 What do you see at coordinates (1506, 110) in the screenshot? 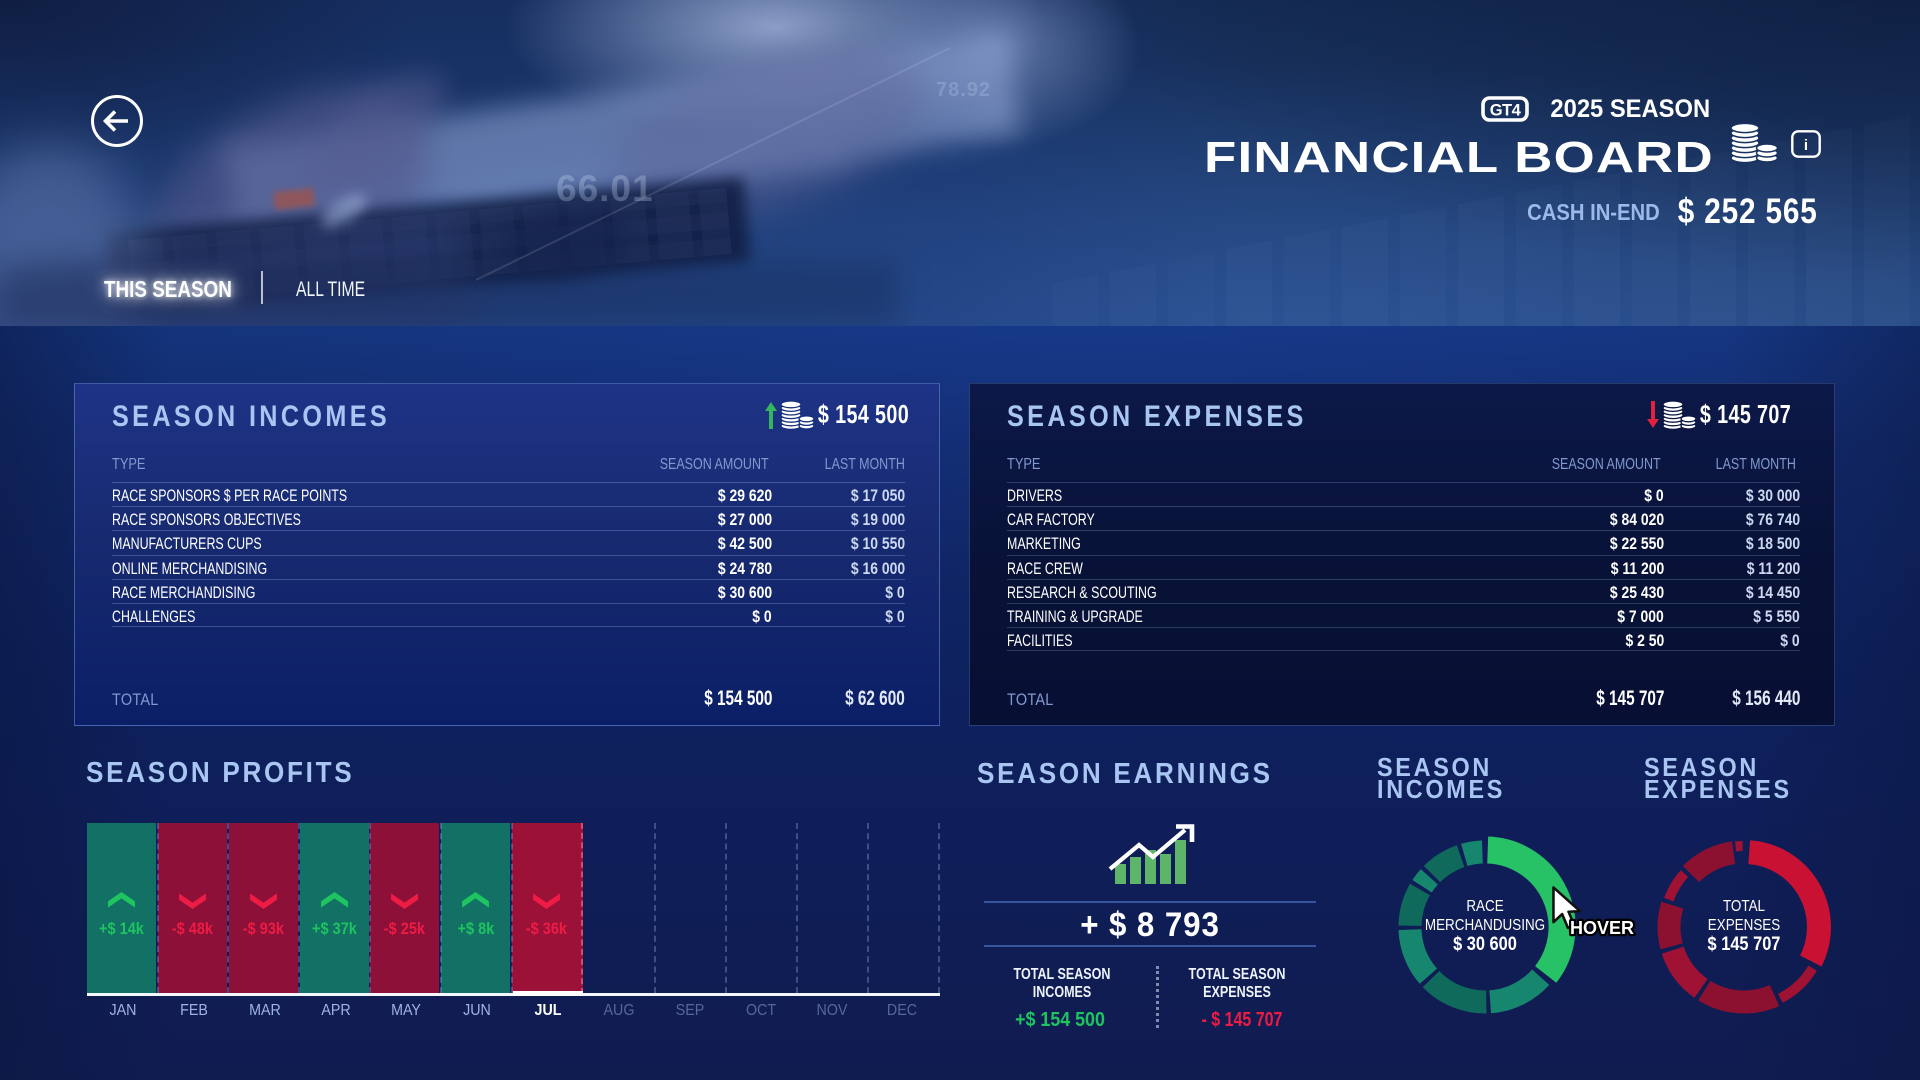
I see `svg-text: GT4` at bounding box center [1506, 110].